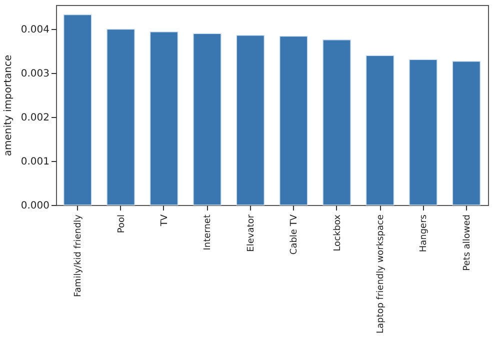 The width and height of the screenshot is (500, 352). I want to click on x-tick-label: Laptop friendly workspace, so click(381, 274).